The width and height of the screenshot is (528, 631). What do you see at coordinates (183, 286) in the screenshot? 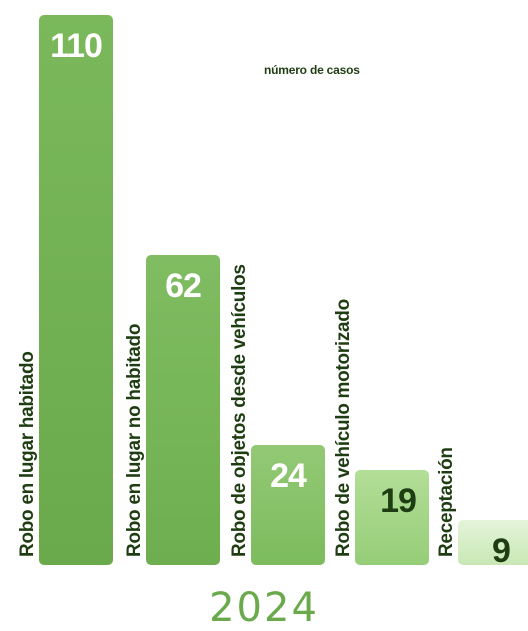
I see `bar-value-label-2: 62` at bounding box center [183, 286].